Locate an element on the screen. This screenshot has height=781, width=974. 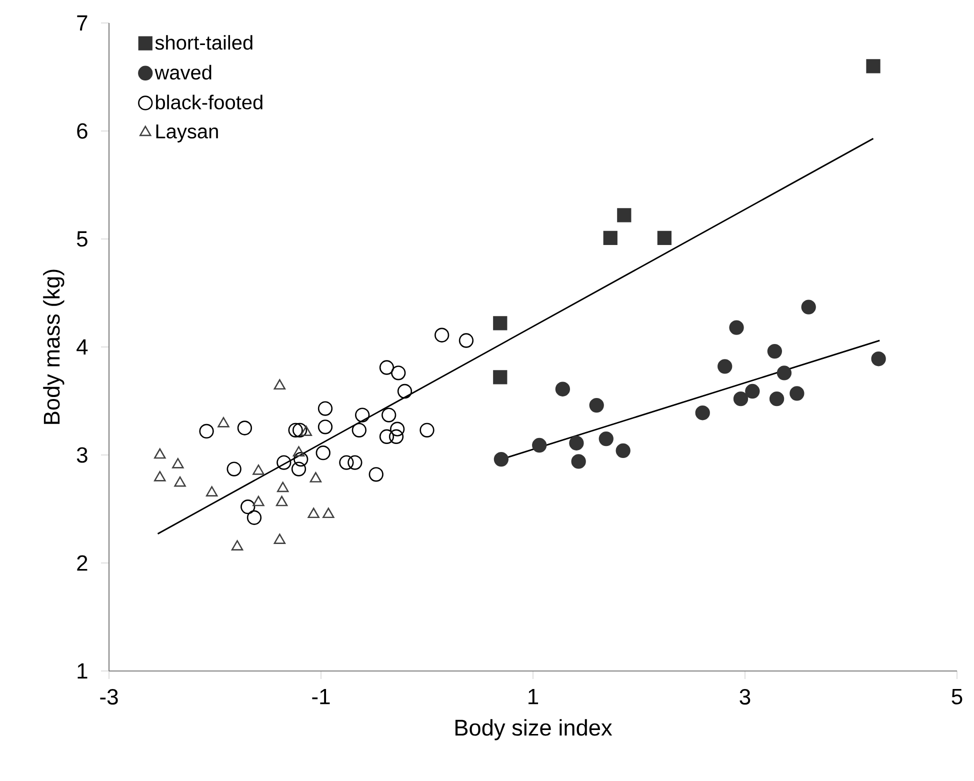
x-tick-label: 3 is located at coordinates (745, 697).